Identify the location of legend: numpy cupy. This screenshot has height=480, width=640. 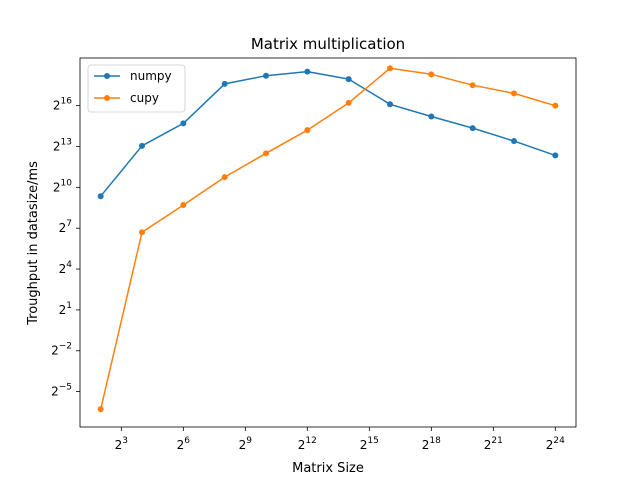
(136, 88).